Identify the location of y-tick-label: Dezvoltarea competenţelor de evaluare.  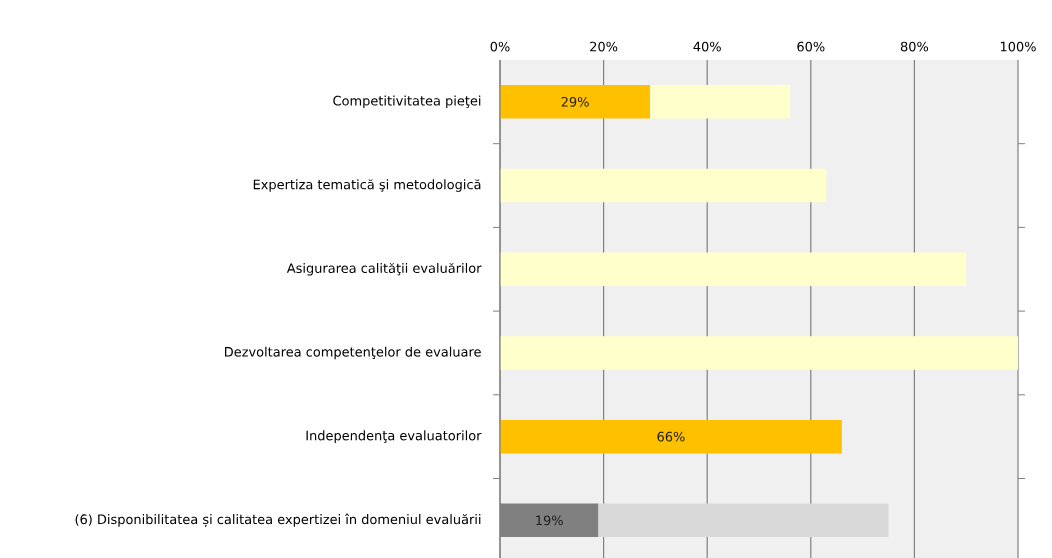
(353, 353).